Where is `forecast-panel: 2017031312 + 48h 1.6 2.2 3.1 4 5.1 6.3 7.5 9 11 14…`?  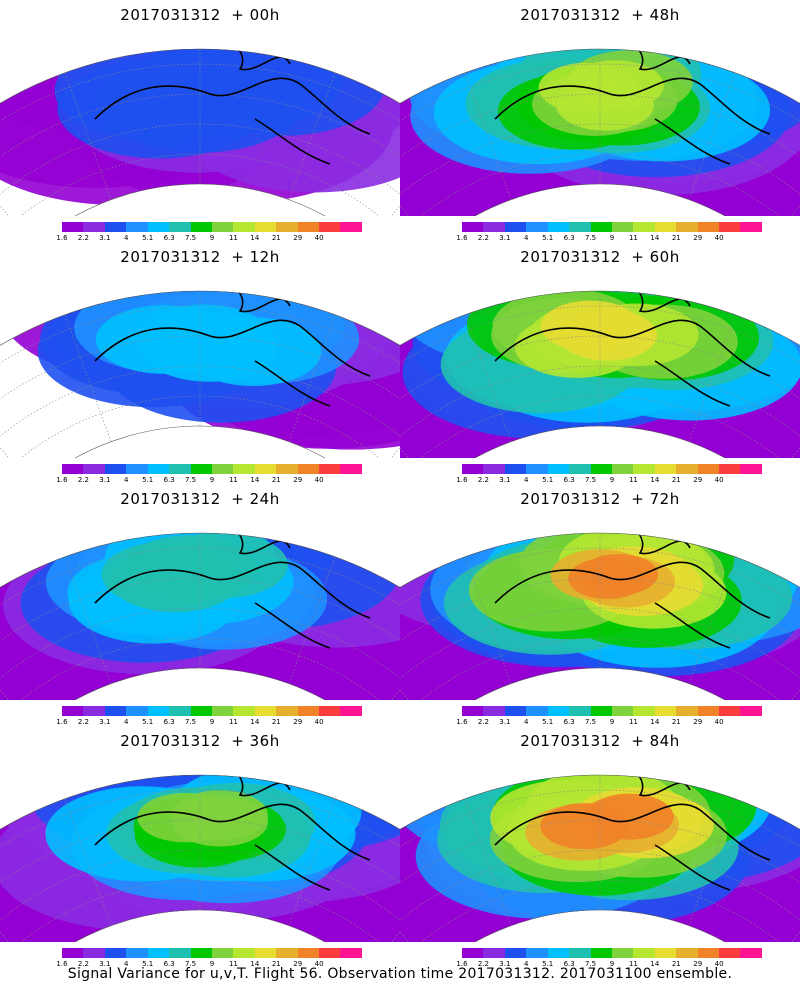
forecast-panel: 2017031312 + 48h 1.6 2.2 3.1 4 5.1 6.3 7.5 9 11 14… is located at coordinates (600, 122).